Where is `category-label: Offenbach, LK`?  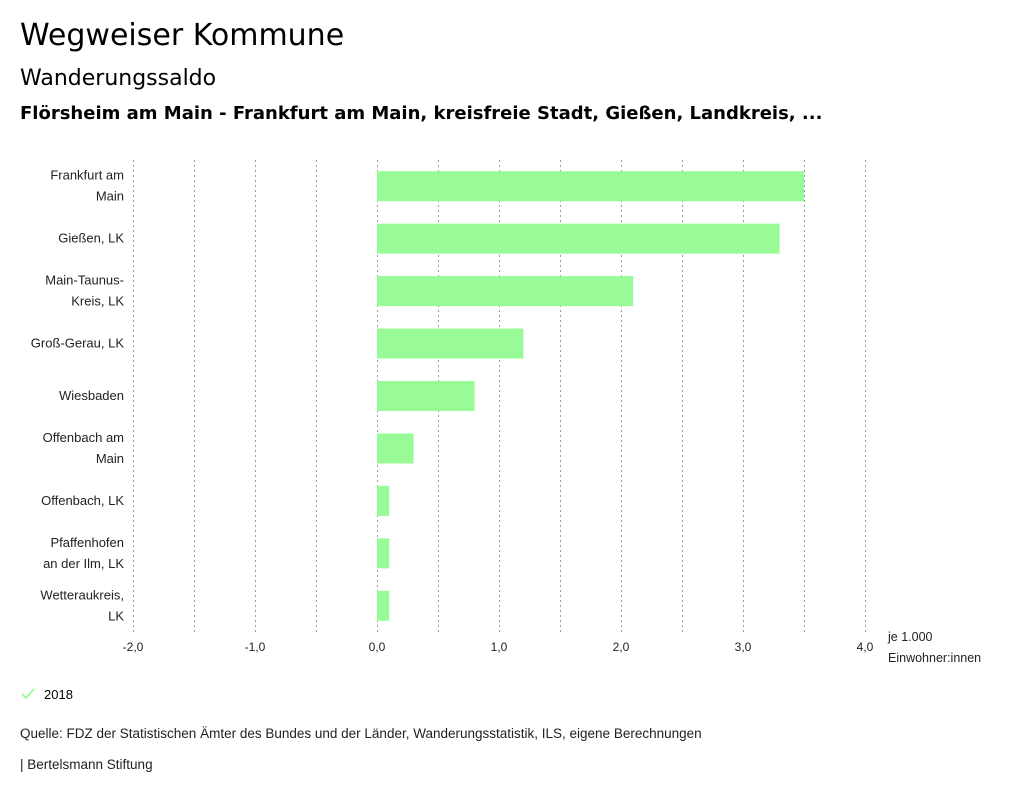 category-label: Offenbach, LK is located at coordinates (82, 500).